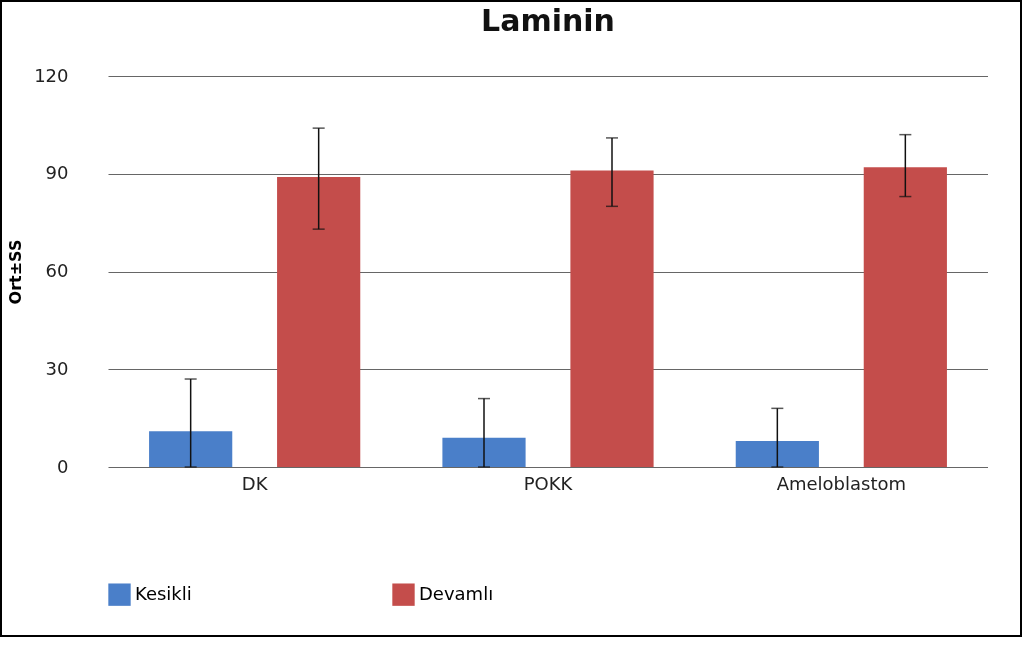 The image size is (1026, 645). Describe the element at coordinates (57, 270) in the screenshot. I see `y-tick-label: 60` at that location.